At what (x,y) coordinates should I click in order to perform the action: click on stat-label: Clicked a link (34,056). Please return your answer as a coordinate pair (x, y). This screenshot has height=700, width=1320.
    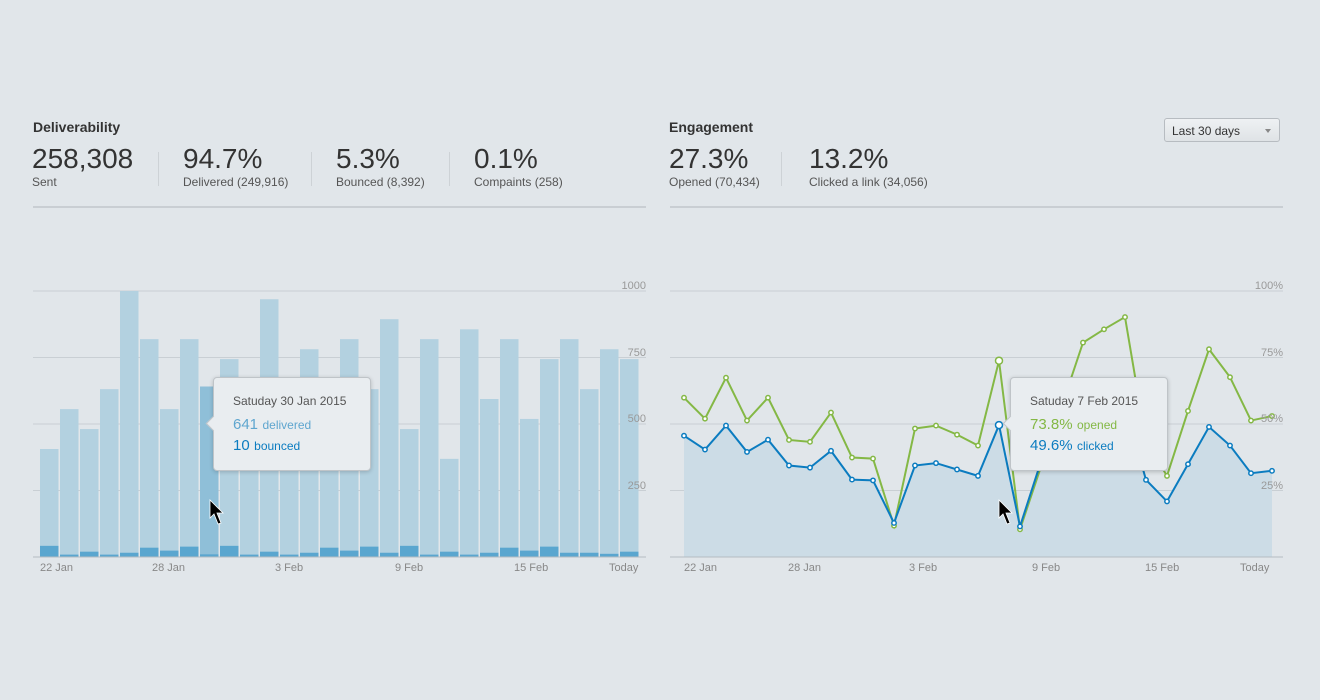
    Looking at the image, I should click on (868, 182).